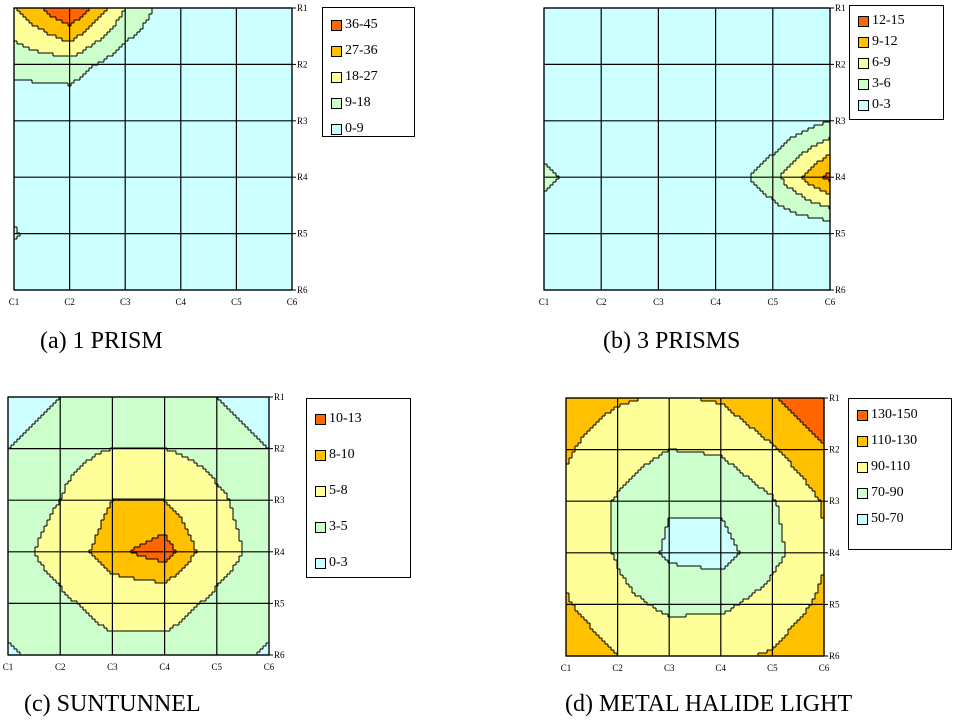 This screenshot has width=961, height=725. Describe the element at coordinates (878, 42) in the screenshot. I see `legend-item: 9-12` at that location.